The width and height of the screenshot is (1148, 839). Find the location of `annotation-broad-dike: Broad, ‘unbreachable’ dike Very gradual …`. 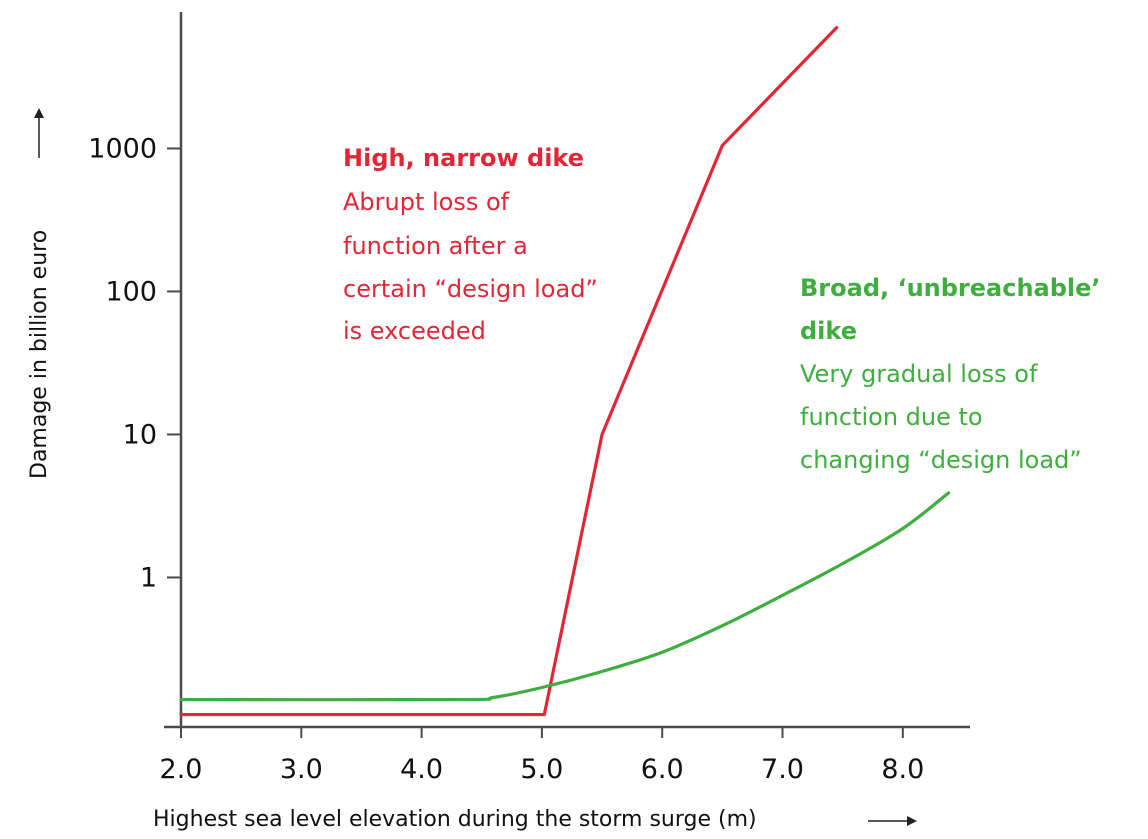

annotation-broad-dike: Broad, ‘unbreachable’ dike Very gradual … is located at coordinates (950, 374).